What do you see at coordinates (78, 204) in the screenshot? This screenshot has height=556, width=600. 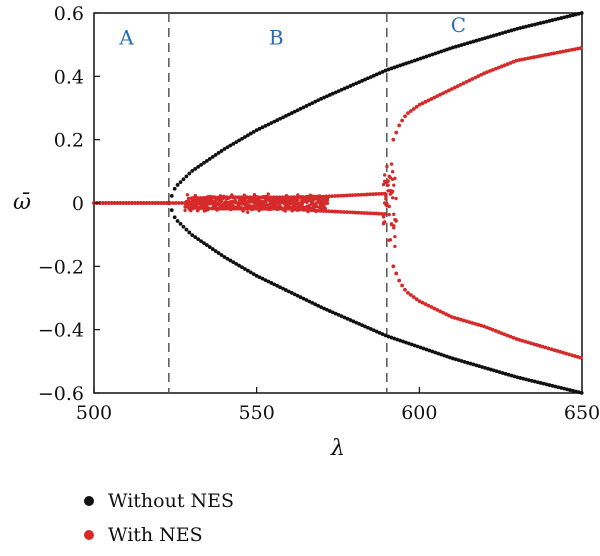 I see `y-tick-label: 0` at bounding box center [78, 204].